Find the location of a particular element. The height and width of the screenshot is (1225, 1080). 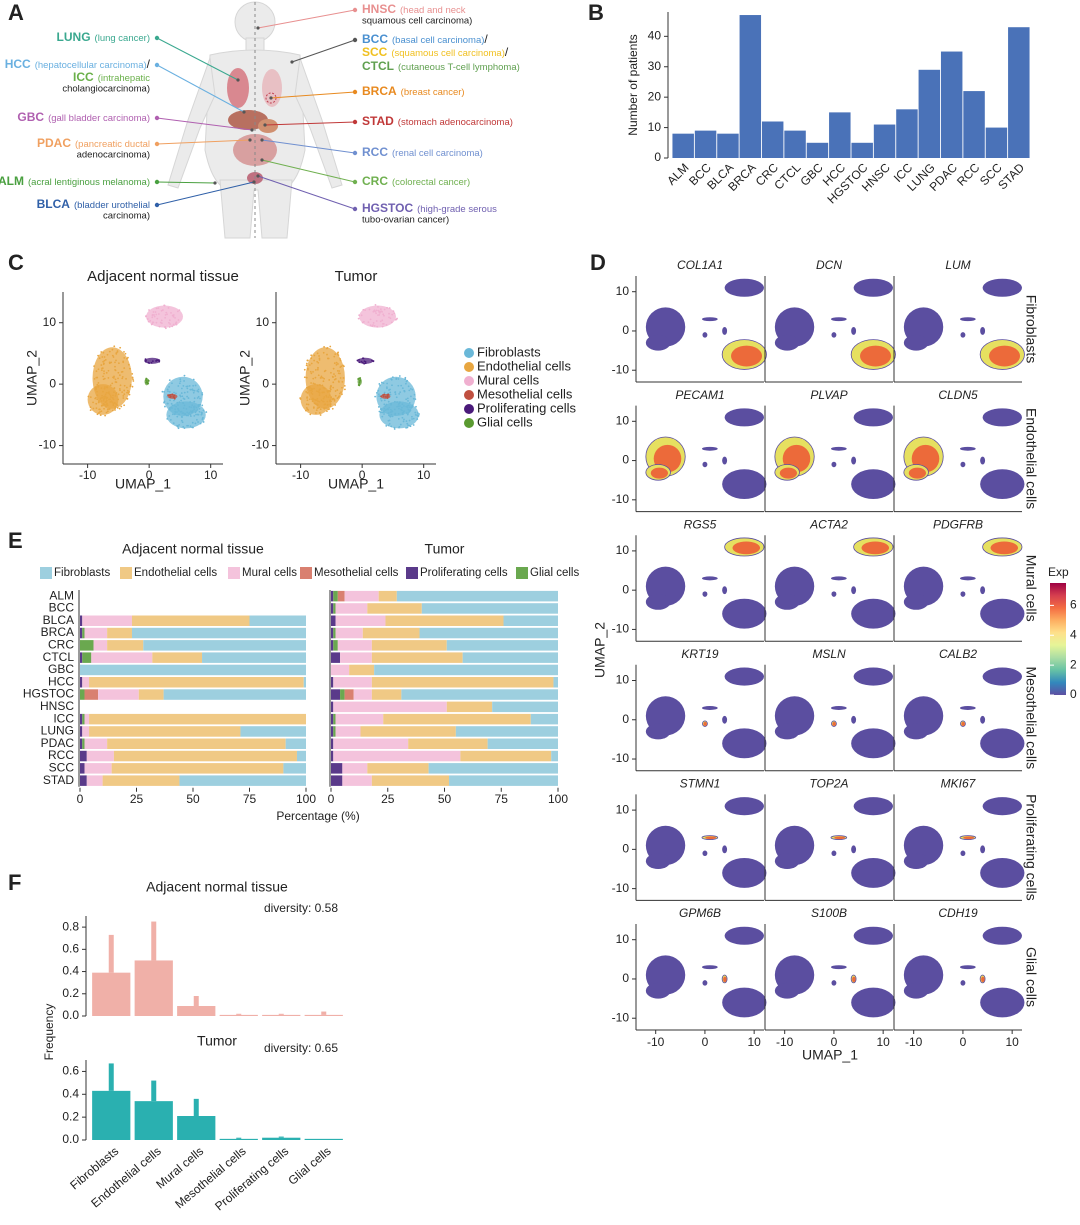

x-tick-label: 75 is located at coordinates (250, 799).